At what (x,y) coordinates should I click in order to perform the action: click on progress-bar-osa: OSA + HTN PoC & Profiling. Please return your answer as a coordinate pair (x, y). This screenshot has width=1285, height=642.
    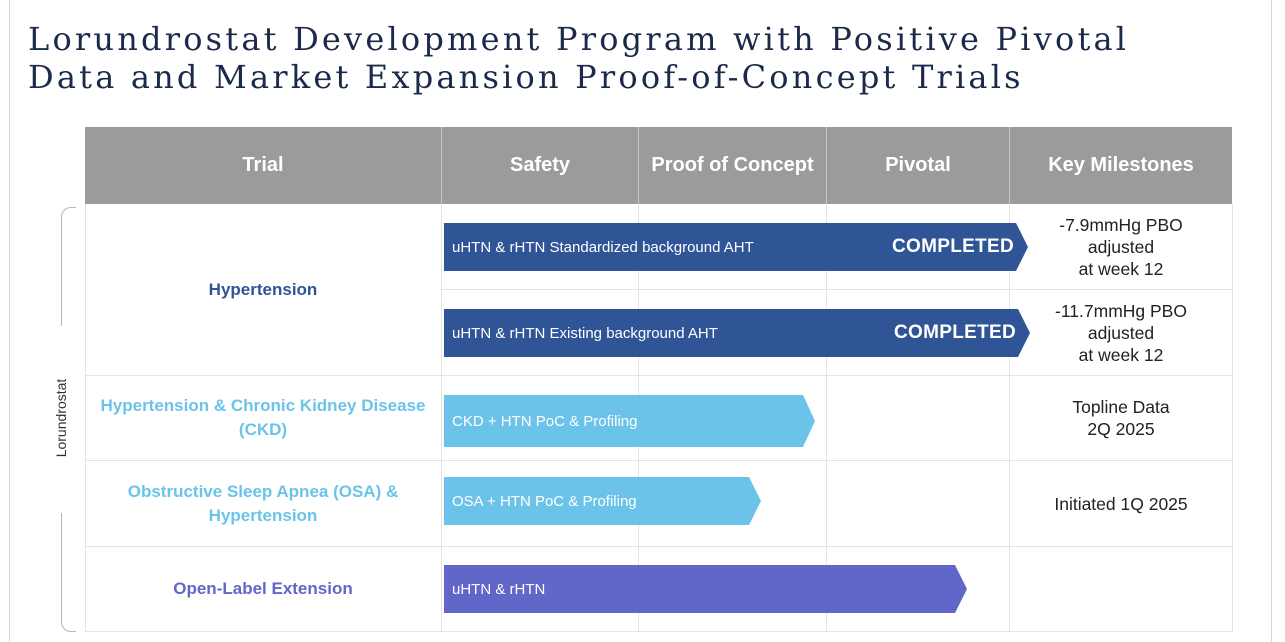
    Looking at the image, I should click on (602, 501).